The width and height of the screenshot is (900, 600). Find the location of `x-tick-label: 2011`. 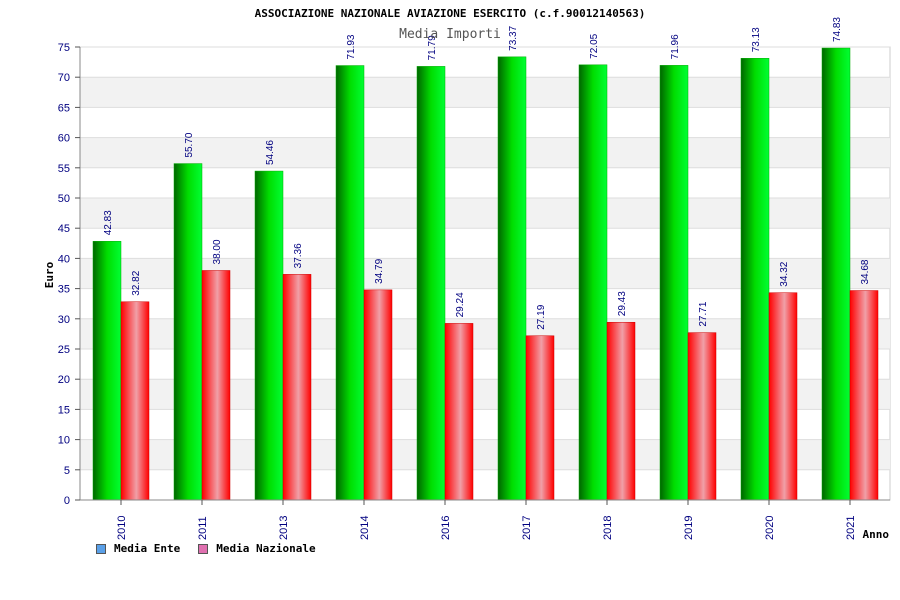

x-tick-label: 2011 is located at coordinates (203, 528).